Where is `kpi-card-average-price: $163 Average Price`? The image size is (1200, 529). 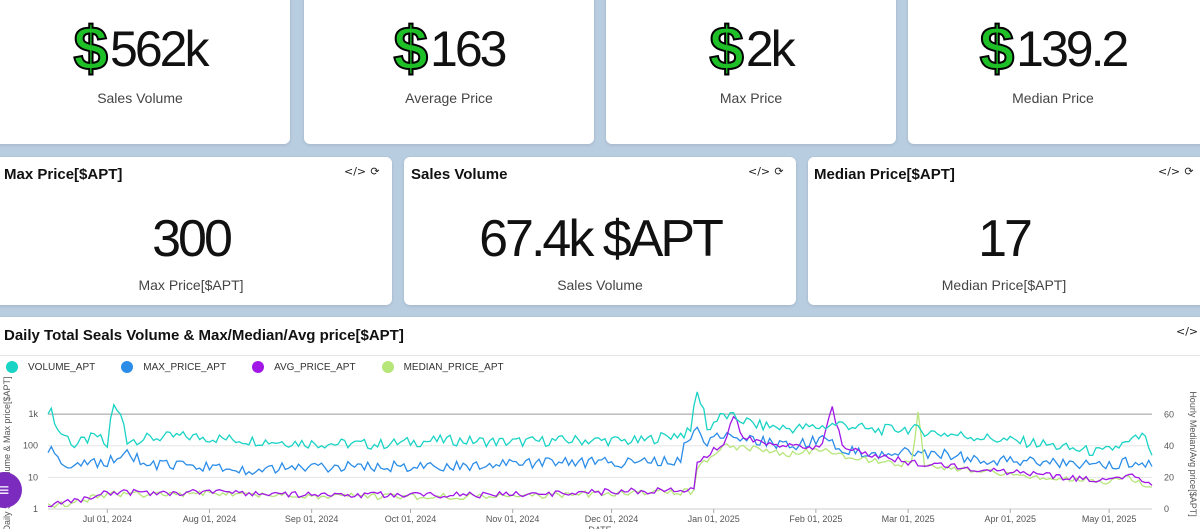
kpi-card-average-price: $163 Average Price is located at coordinates (449, 72).